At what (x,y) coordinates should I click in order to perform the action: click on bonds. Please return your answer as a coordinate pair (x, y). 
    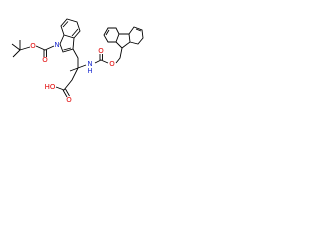
    Looking at the image, I should click on (77, 58).